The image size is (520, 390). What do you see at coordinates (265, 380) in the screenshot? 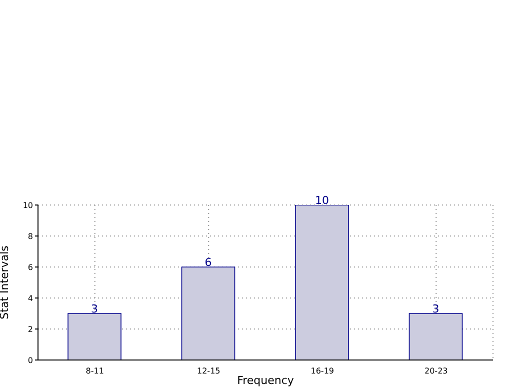
I see `x-axis-title: Frequency` at bounding box center [265, 380].